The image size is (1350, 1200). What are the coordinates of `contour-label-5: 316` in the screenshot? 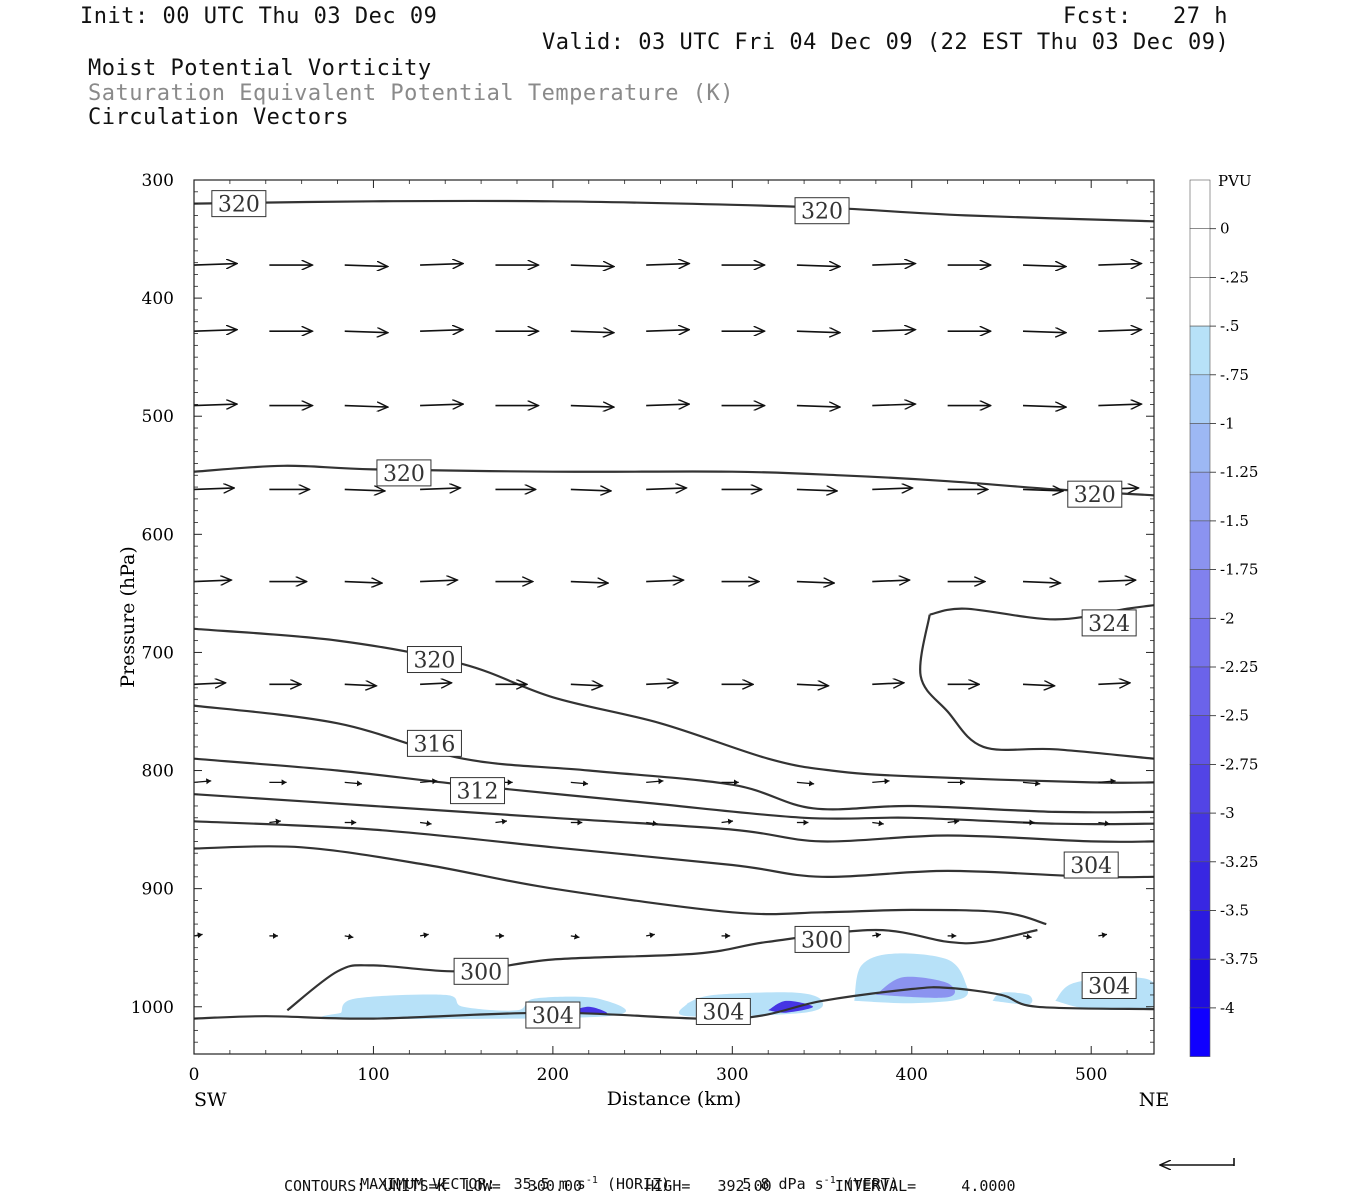 It's located at (434, 743).